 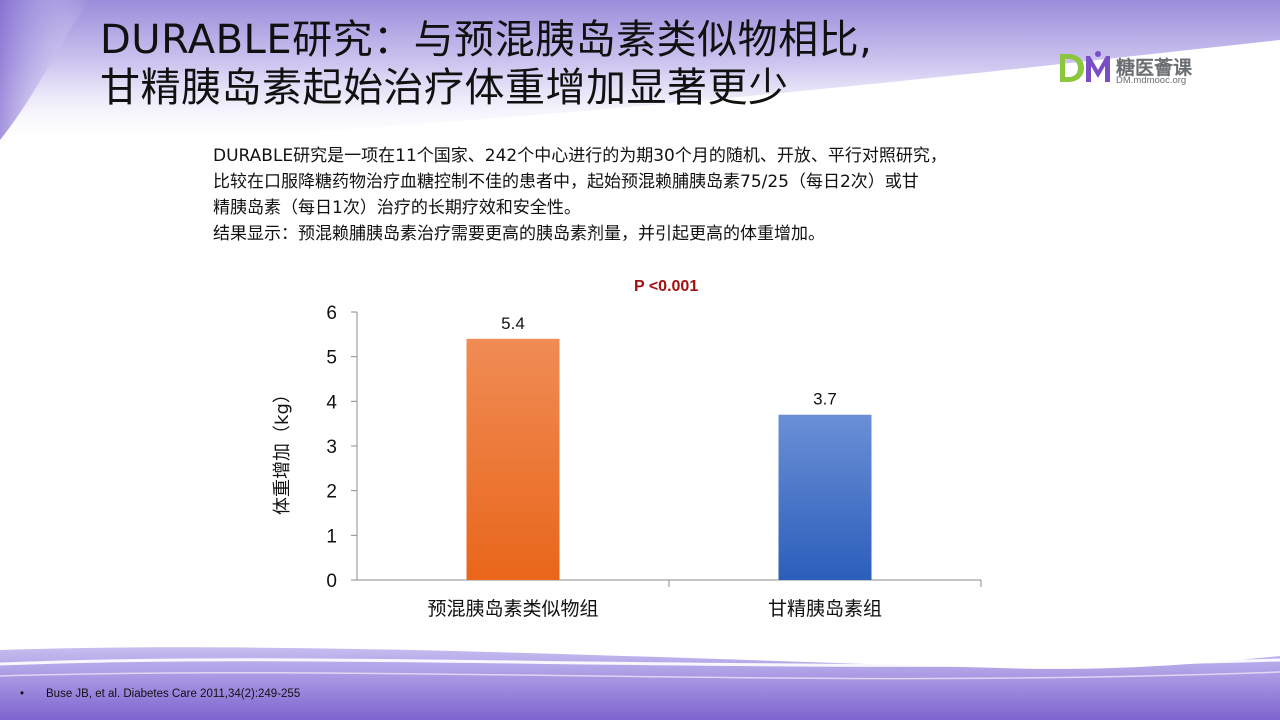 I want to click on y-tick-label: 6, so click(x=331, y=313).